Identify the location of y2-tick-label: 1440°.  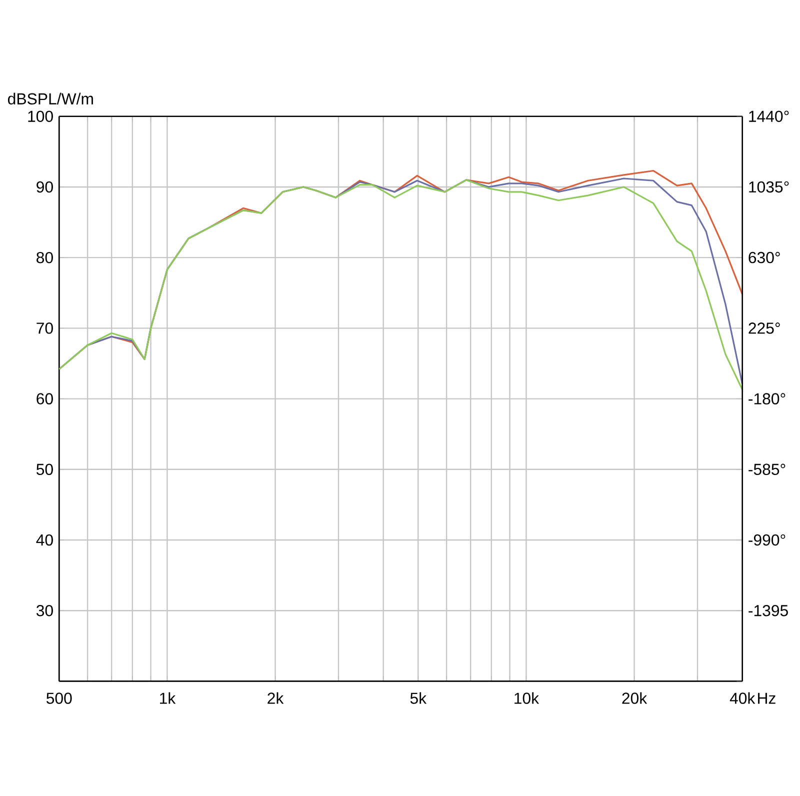
(769, 116).